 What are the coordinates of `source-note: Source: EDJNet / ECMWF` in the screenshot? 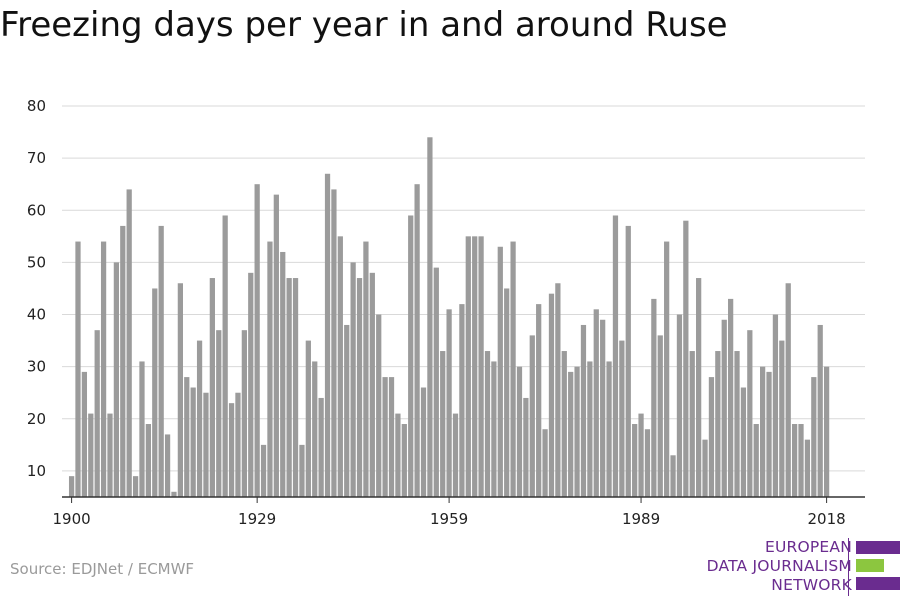 It's located at (102, 569).